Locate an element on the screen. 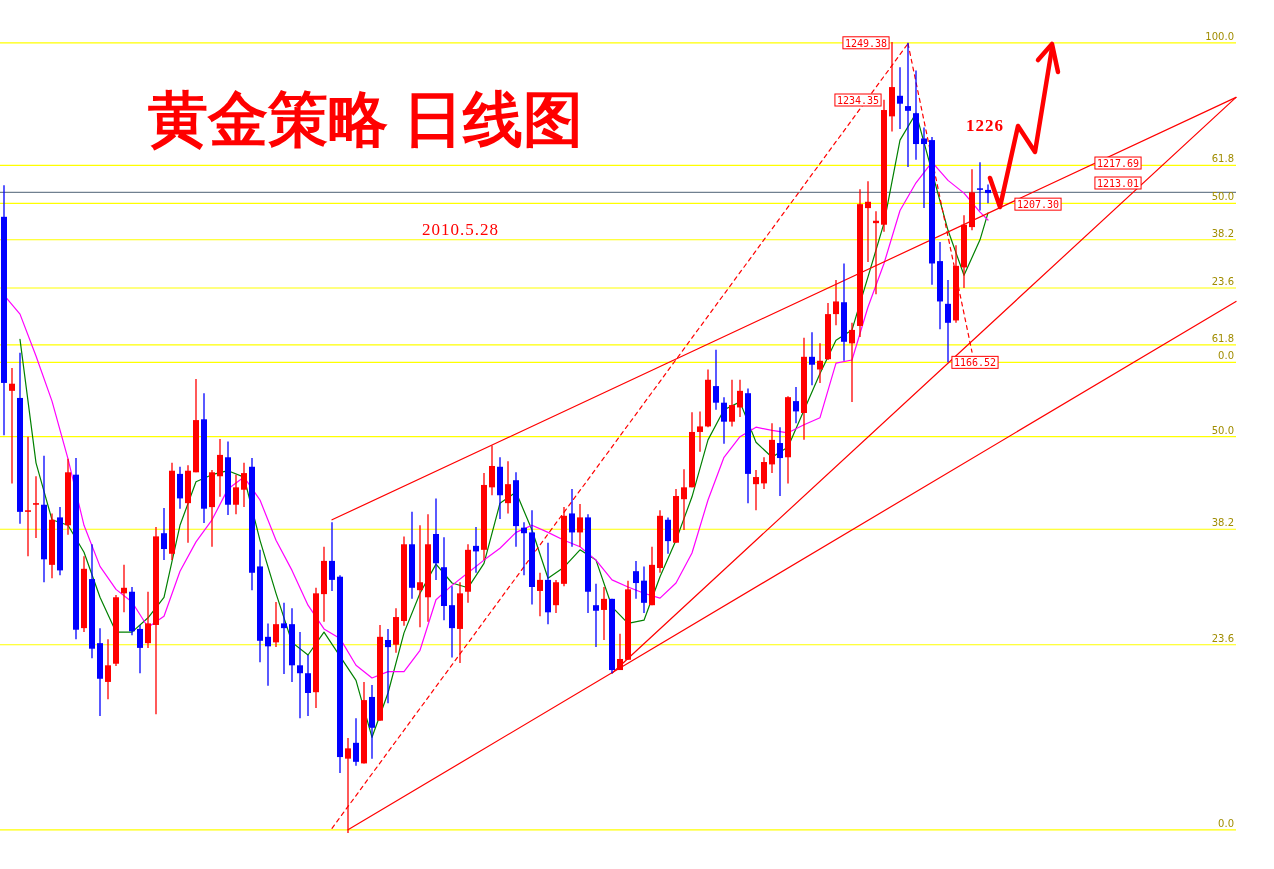  annotation: 100.0 is located at coordinates (1219, 36).